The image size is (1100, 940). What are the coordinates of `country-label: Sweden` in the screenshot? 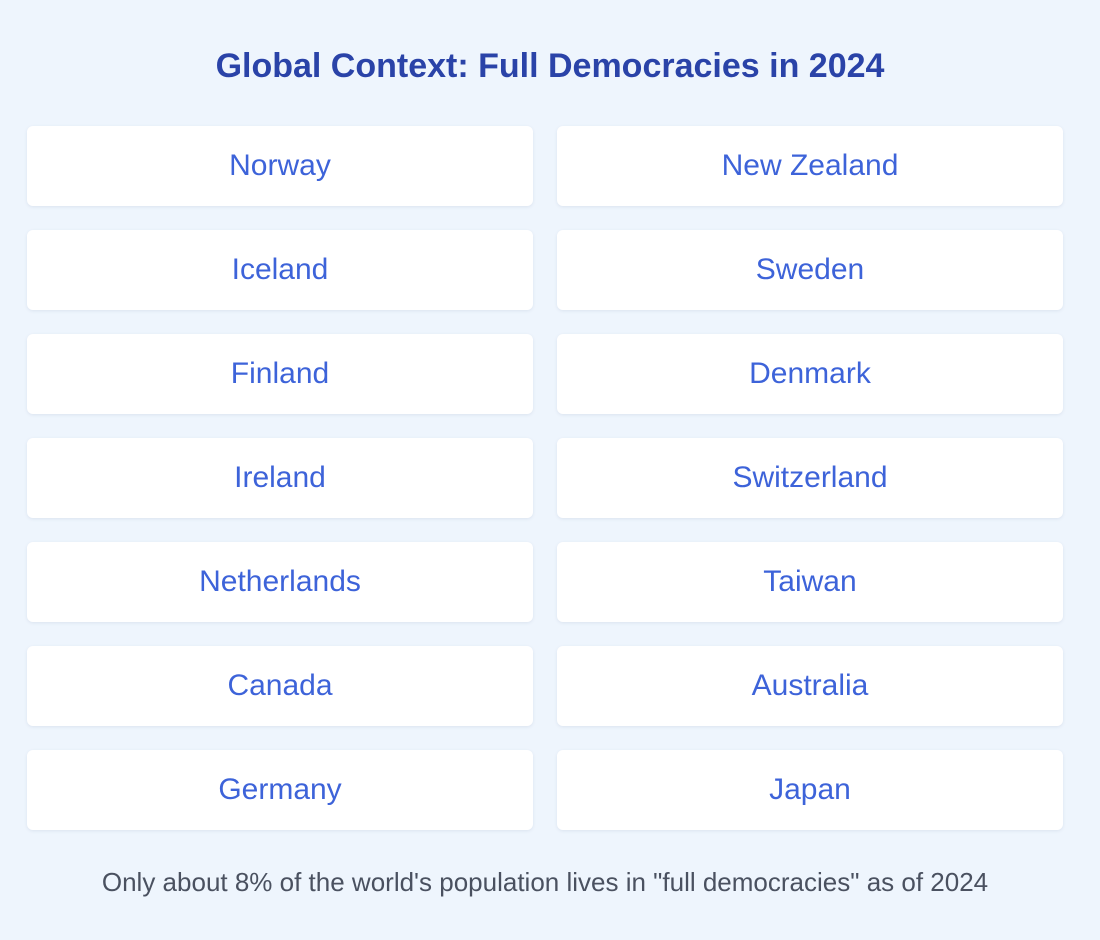 It's located at (810, 269).